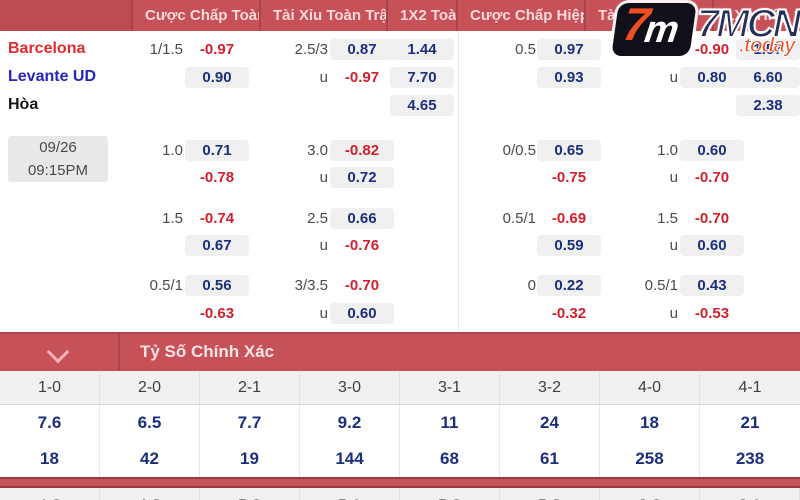 The image size is (800, 500). I want to click on score-label: 6-0, so click(650, 494).